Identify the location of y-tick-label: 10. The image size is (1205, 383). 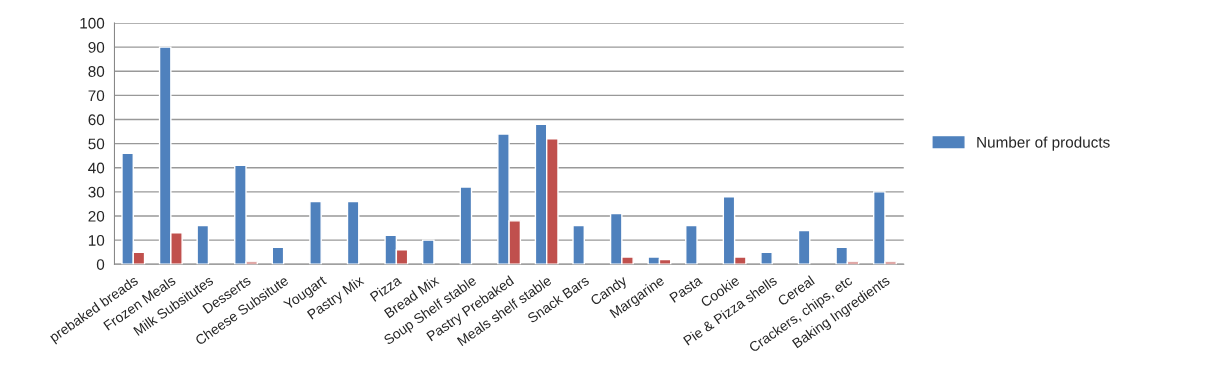
(96, 240).